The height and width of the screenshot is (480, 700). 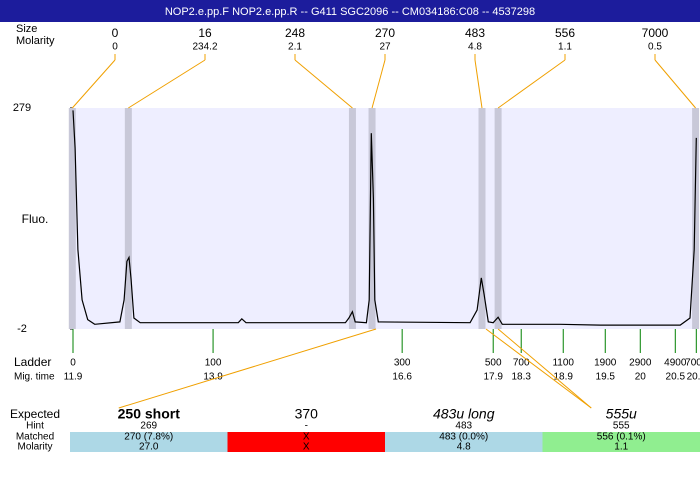 What do you see at coordinates (73, 363) in the screenshot?
I see `ladder-size: 0` at bounding box center [73, 363].